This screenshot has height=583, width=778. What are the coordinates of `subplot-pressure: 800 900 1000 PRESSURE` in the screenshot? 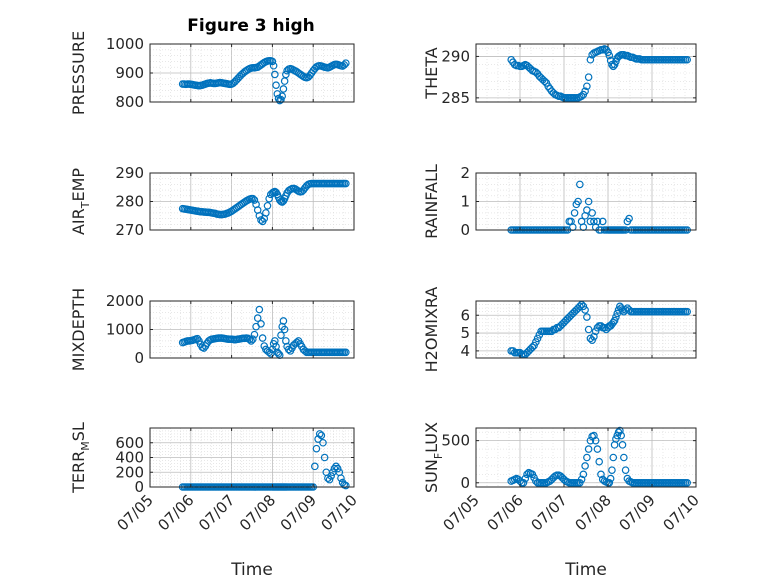 It's located at (212, 73).